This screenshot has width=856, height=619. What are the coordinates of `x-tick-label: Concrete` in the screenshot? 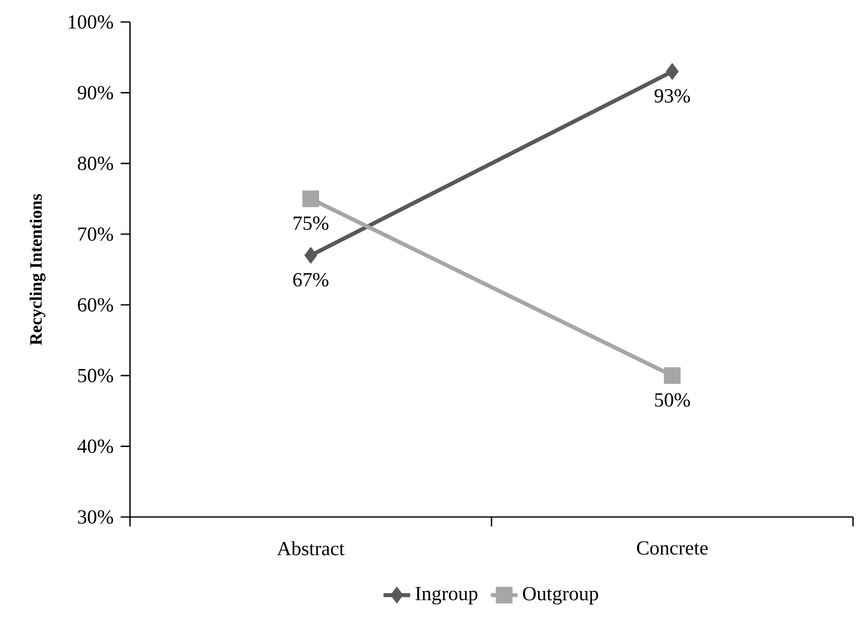 It's located at (672, 548).